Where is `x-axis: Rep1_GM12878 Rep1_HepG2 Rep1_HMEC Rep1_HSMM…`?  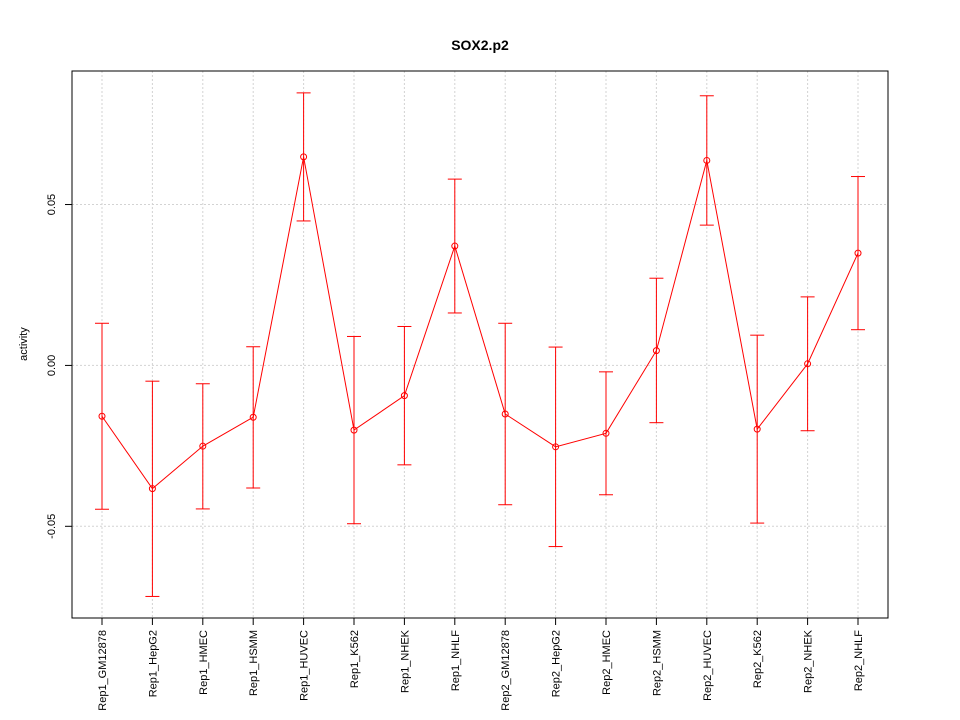
x-axis: Rep1_GM12878 Rep1_HepG2 Rep1_HMEC Rep1_HSMM… is located at coordinates (481, 664).